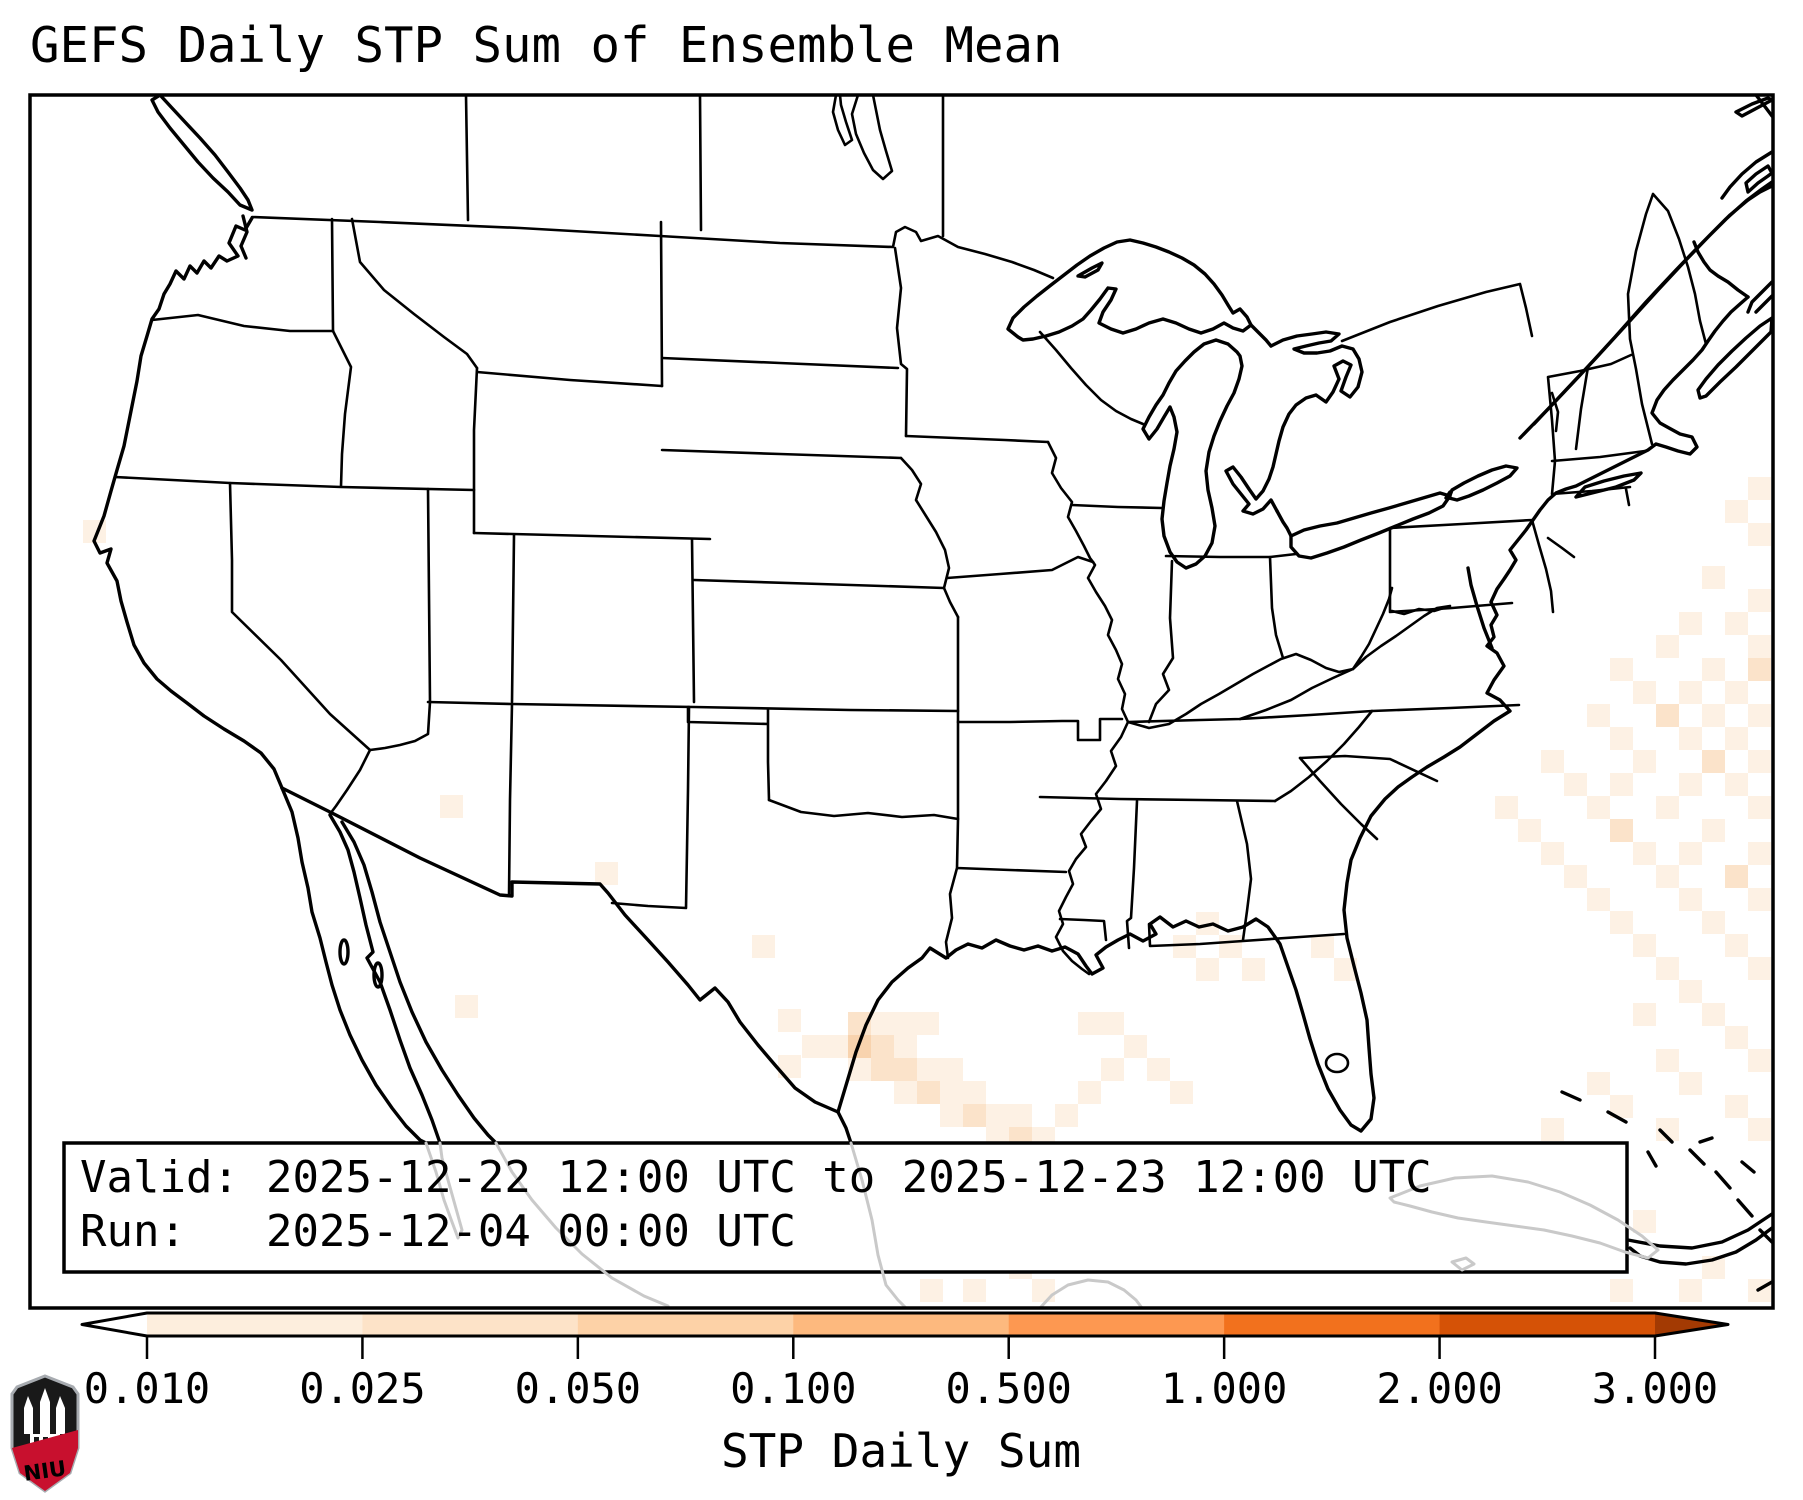  Describe the element at coordinates (414, 293) in the screenshot. I see `idaho-montana-border` at that location.